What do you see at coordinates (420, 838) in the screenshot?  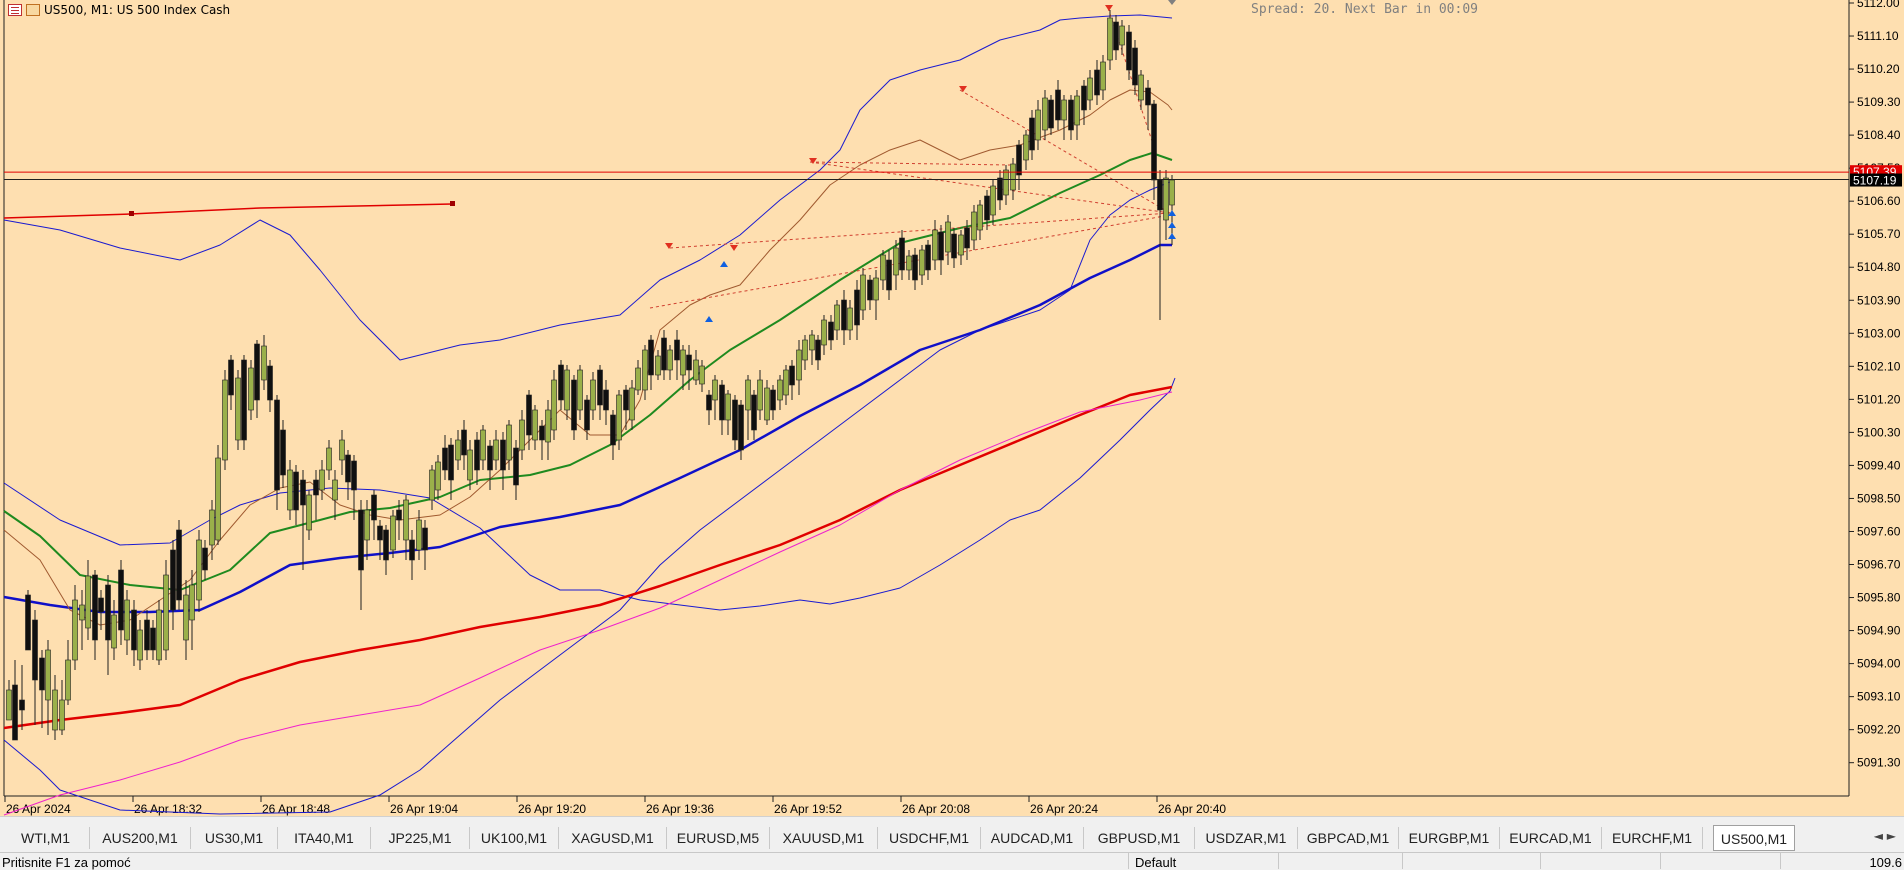 I see `tab-jp225-m1: JP225,M1` at bounding box center [420, 838].